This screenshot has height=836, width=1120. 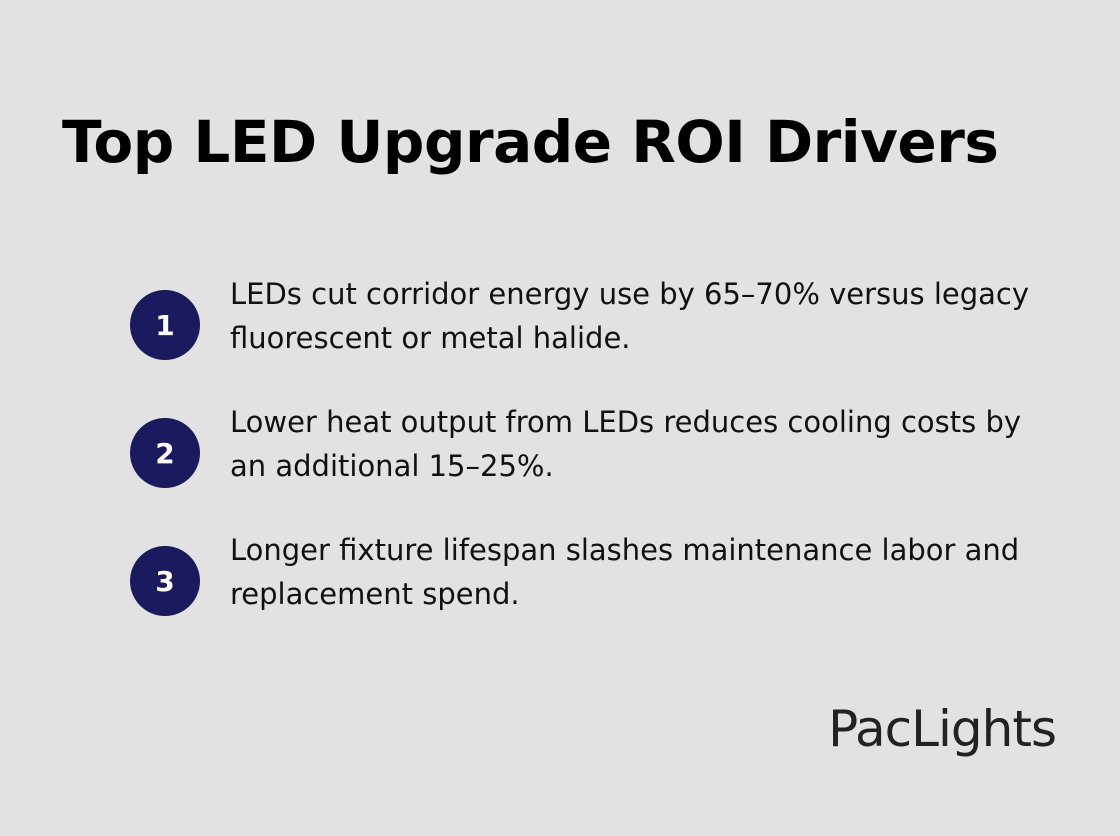 What do you see at coordinates (530, 142) in the screenshot?
I see `title: Top LED Upgrade ROI Drivers` at bounding box center [530, 142].